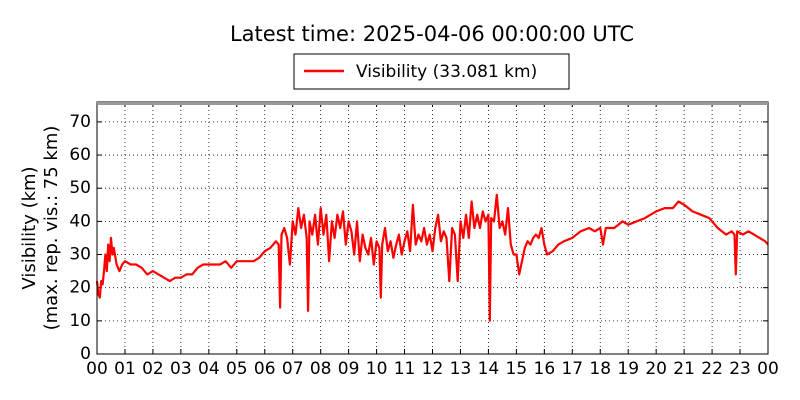  Describe the element at coordinates (80, 255) in the screenshot. I see `y-tick-label: 30` at that location.